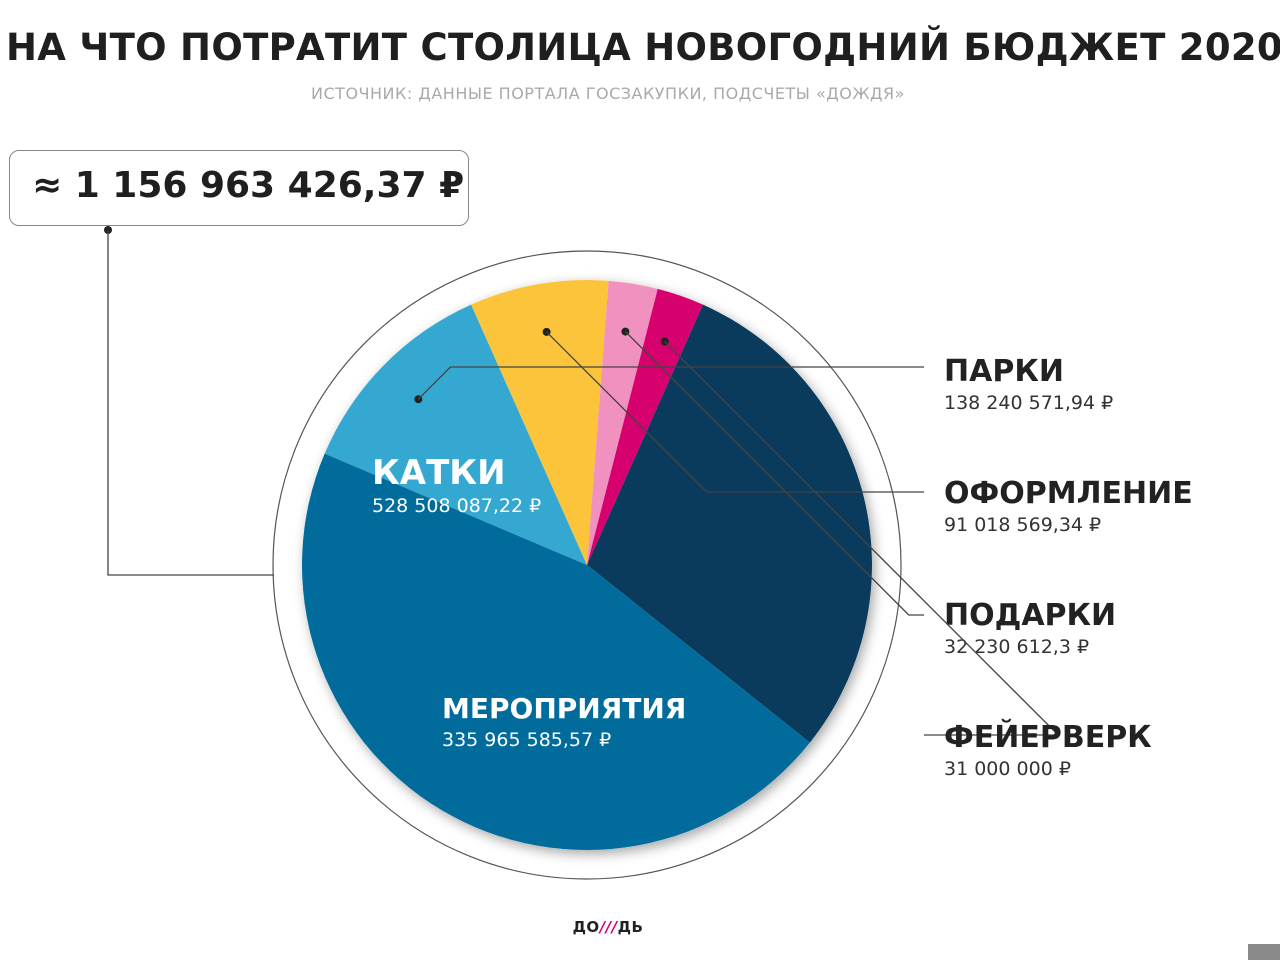 Image resolution: width=1280 pixels, height=960 pixels. Describe the element at coordinates (1028, 403) in the screenshot. I see `slice-value-0: 138 240 571,94 ₽` at that location.